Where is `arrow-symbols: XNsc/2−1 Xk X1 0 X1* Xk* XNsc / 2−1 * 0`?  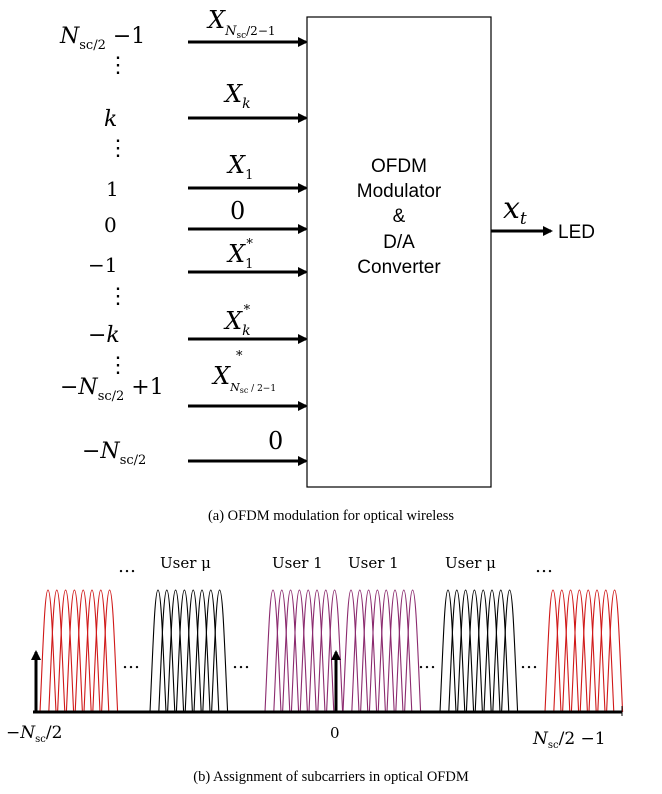 arrow-symbols: XNsc/2−1 Xk X1 0 X1* Xk* XNsc / 2−1 * 0 is located at coordinates (244, 230).